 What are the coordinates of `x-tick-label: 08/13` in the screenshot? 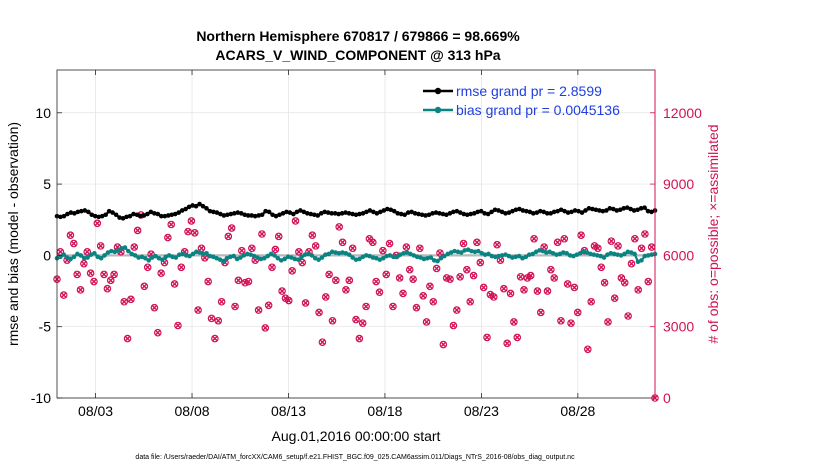 It's located at (288, 411).